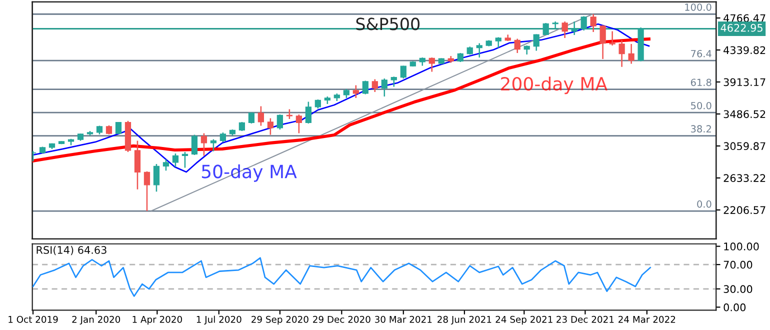 The width and height of the screenshot is (770, 330). I want to click on x-tick-label: 29 Dec 2020, so click(341, 319).